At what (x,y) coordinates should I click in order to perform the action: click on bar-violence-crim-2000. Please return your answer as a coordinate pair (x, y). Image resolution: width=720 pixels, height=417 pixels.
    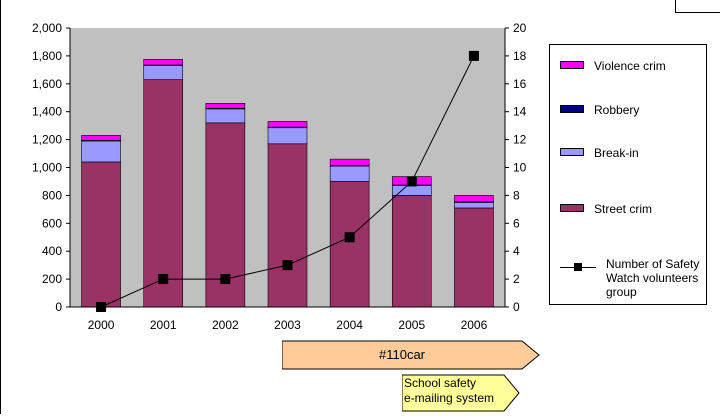
    Looking at the image, I should click on (101, 138).